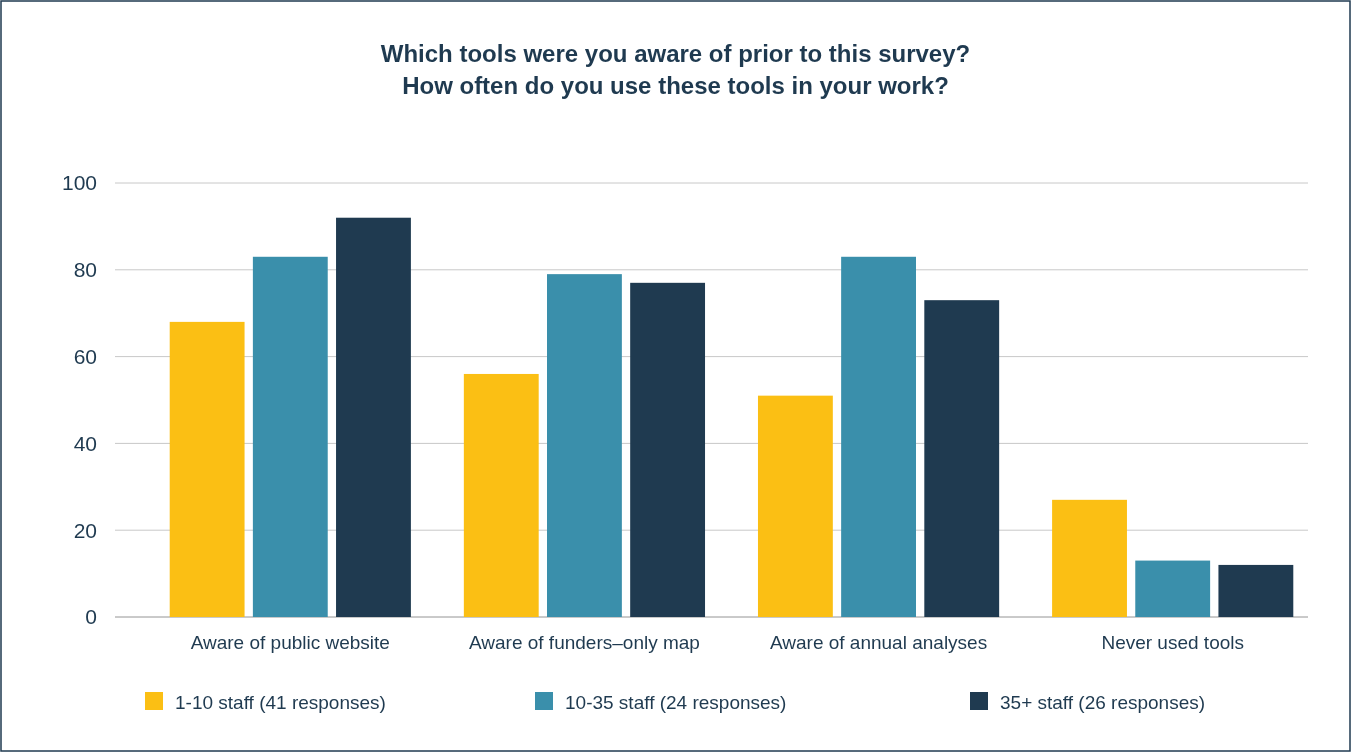 This screenshot has height=752, width=1351. Describe the element at coordinates (79, 183) in the screenshot. I see `y-tick-label: 100` at that location.